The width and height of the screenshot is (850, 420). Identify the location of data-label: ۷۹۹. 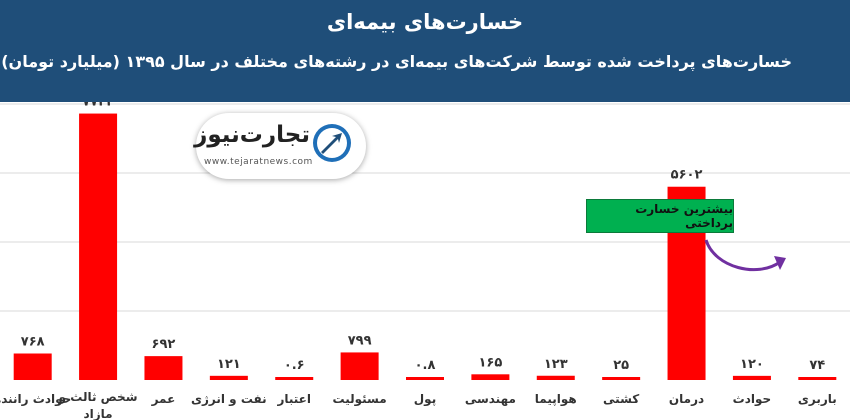
(360, 340).